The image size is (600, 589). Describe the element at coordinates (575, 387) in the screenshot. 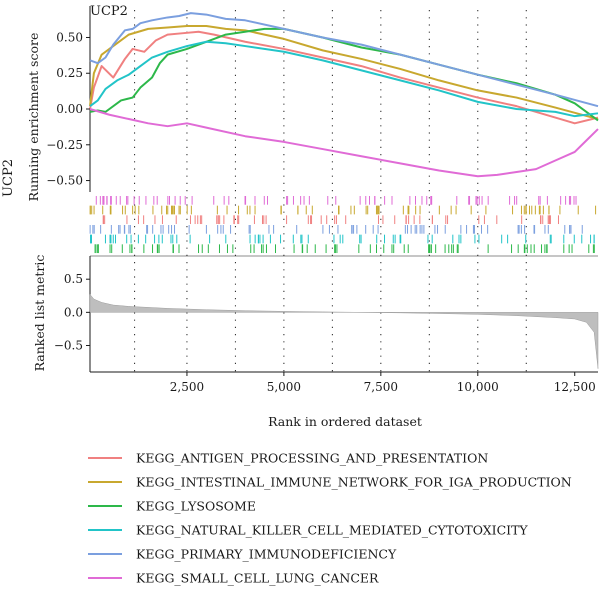

I see `x-tick-label: 12,500` at that location.